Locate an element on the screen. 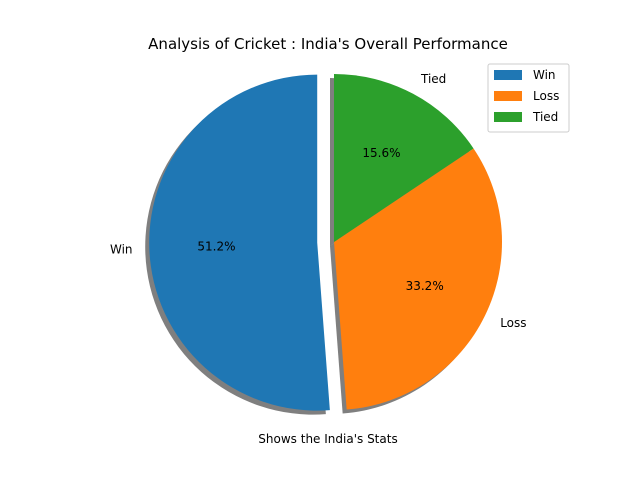 The height and width of the screenshot is (480, 640). x-axis-label: Shows the India's Stats is located at coordinates (327, 439).